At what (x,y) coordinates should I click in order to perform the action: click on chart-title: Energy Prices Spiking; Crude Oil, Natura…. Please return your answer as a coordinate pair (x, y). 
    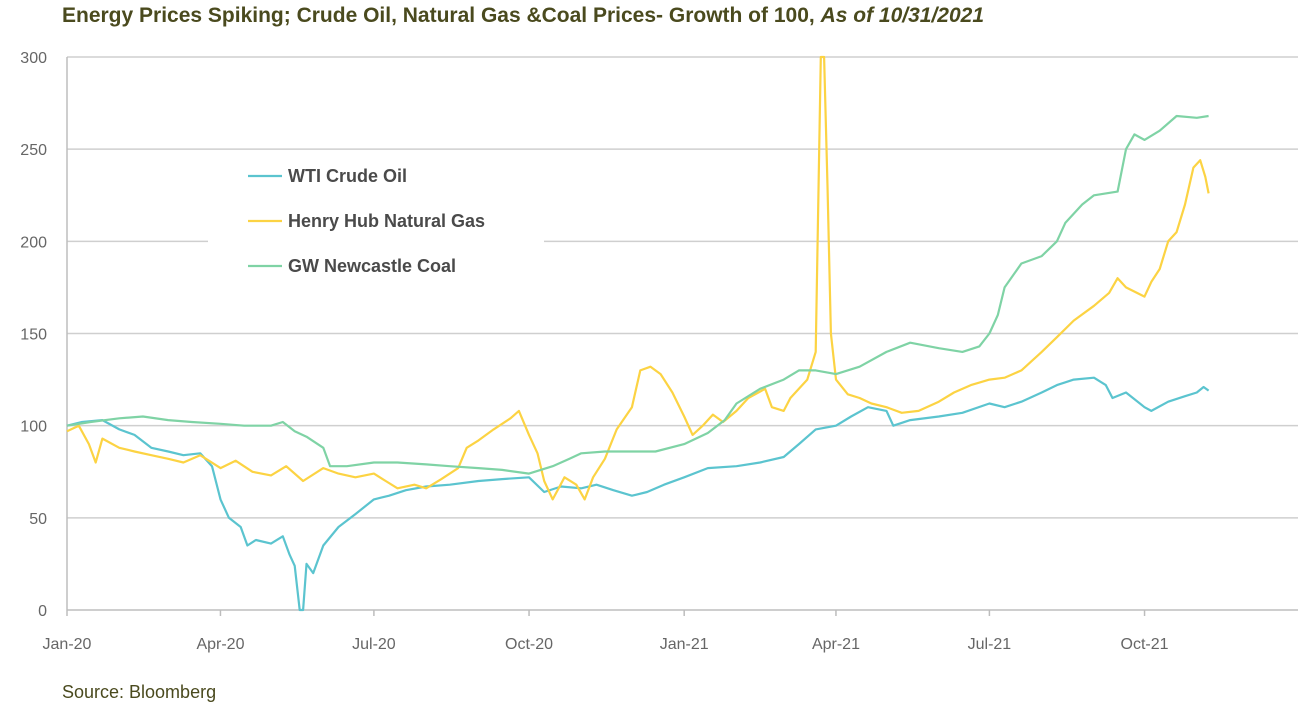
    Looking at the image, I should click on (523, 16).